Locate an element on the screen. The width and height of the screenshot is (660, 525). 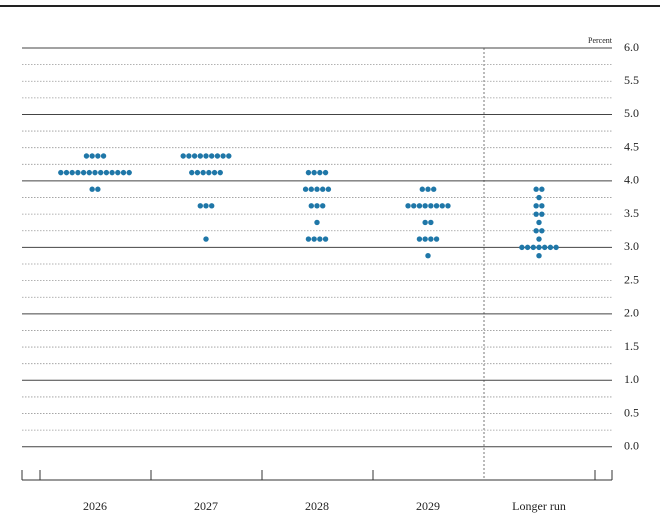
y-tick-label: 5.5 is located at coordinates (631, 80).